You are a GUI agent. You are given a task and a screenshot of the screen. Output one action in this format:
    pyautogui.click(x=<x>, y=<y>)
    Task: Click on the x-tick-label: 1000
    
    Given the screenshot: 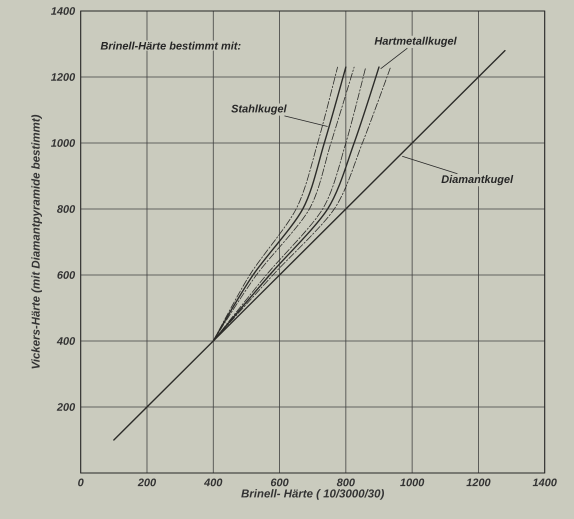 What is the action you would take?
    pyautogui.click(x=412, y=482)
    